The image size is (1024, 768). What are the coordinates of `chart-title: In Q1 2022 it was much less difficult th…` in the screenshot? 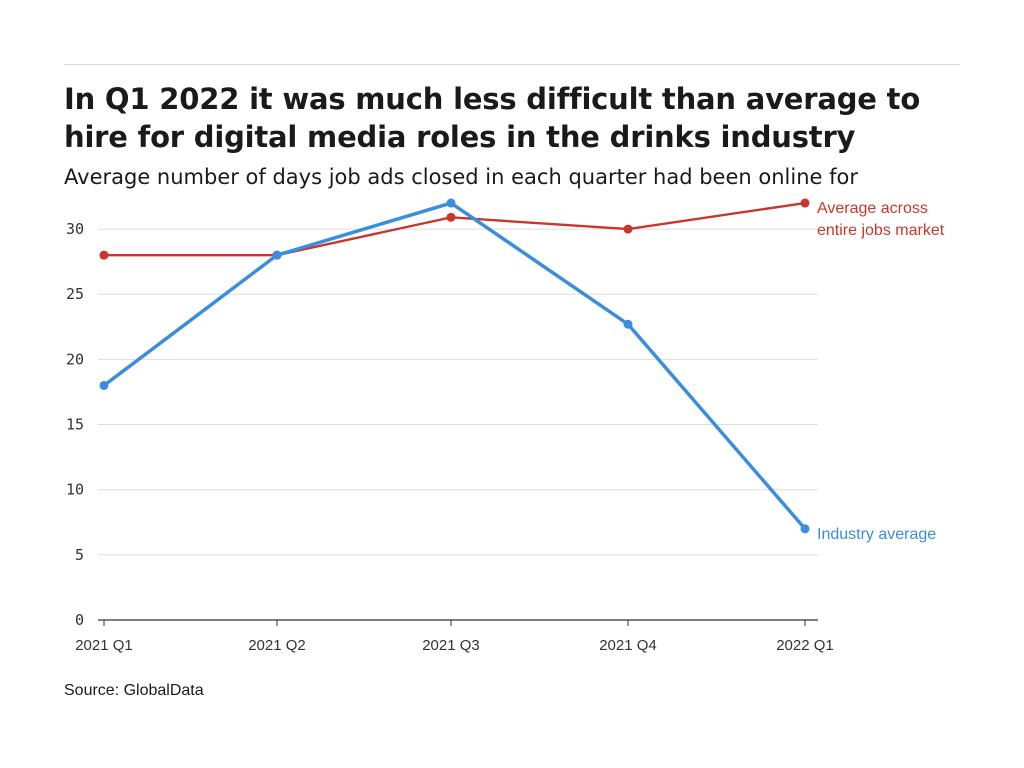 It's located at (492, 118).